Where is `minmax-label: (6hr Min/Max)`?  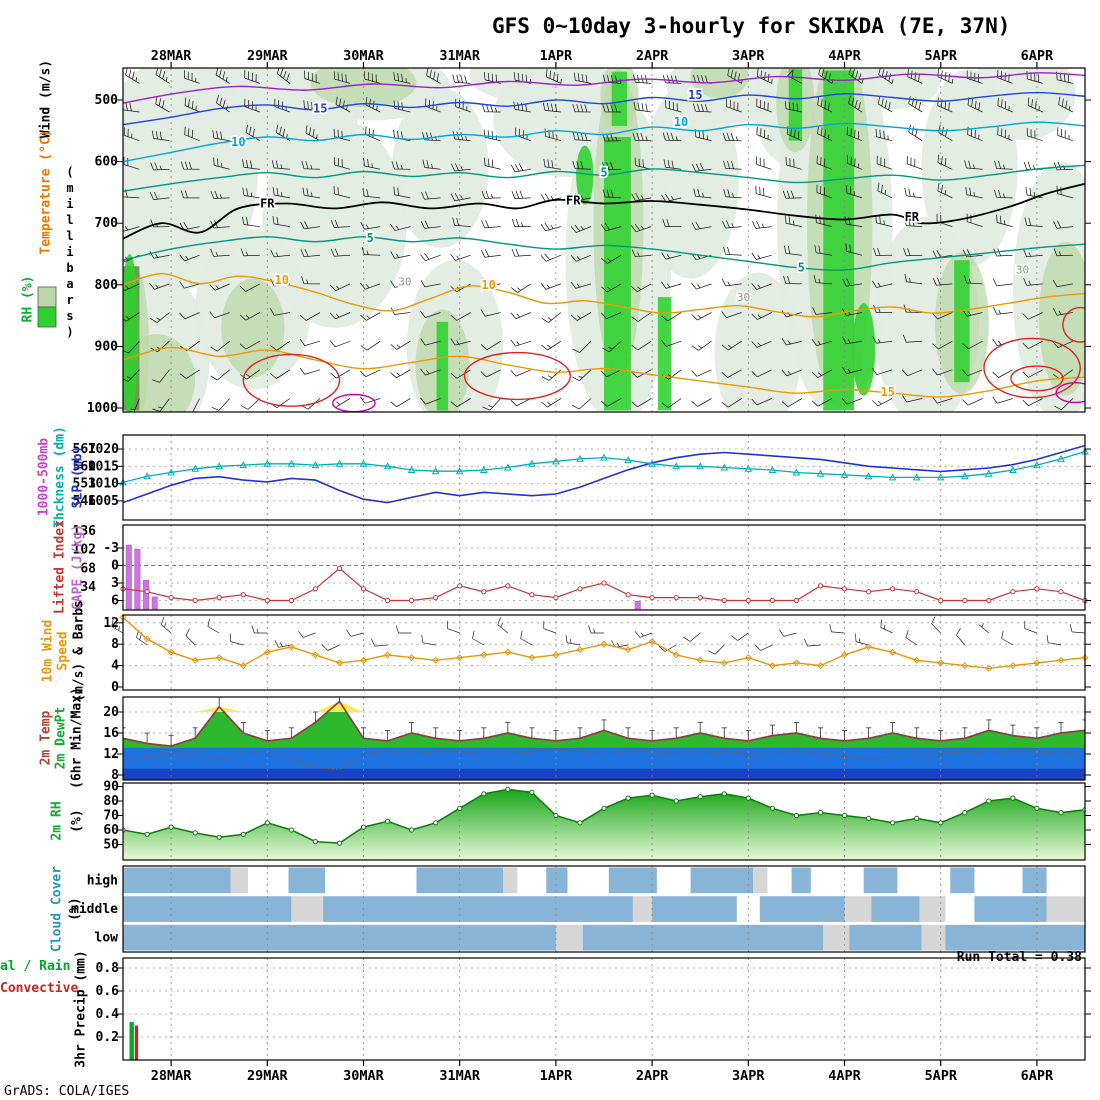 minmax-label: (6hr Min/Max) is located at coordinates (77, 738).